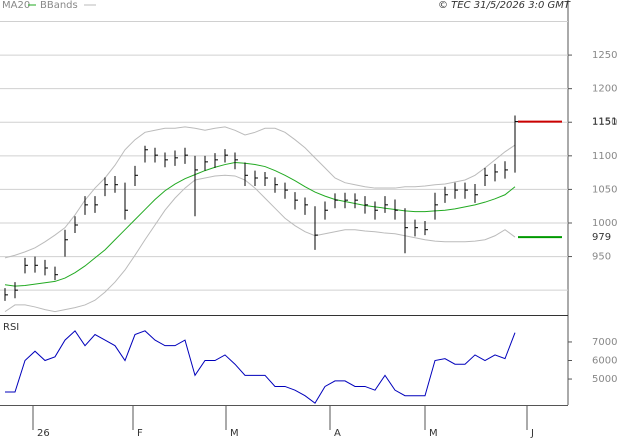  What do you see at coordinates (260, 367) in the screenshot?
I see `rsi-line` at bounding box center [260, 367].